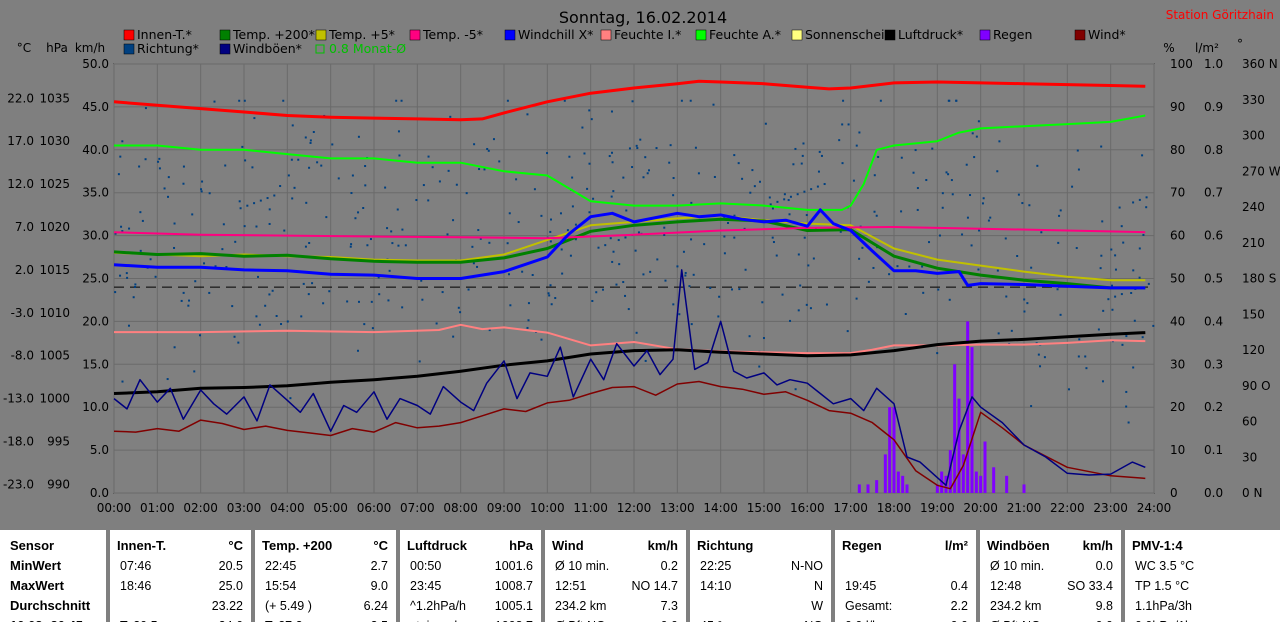 The height and width of the screenshot is (622, 1280). What do you see at coordinates (1253, 243) in the screenshot?
I see `y-tick-degree: 210` at bounding box center [1253, 243].